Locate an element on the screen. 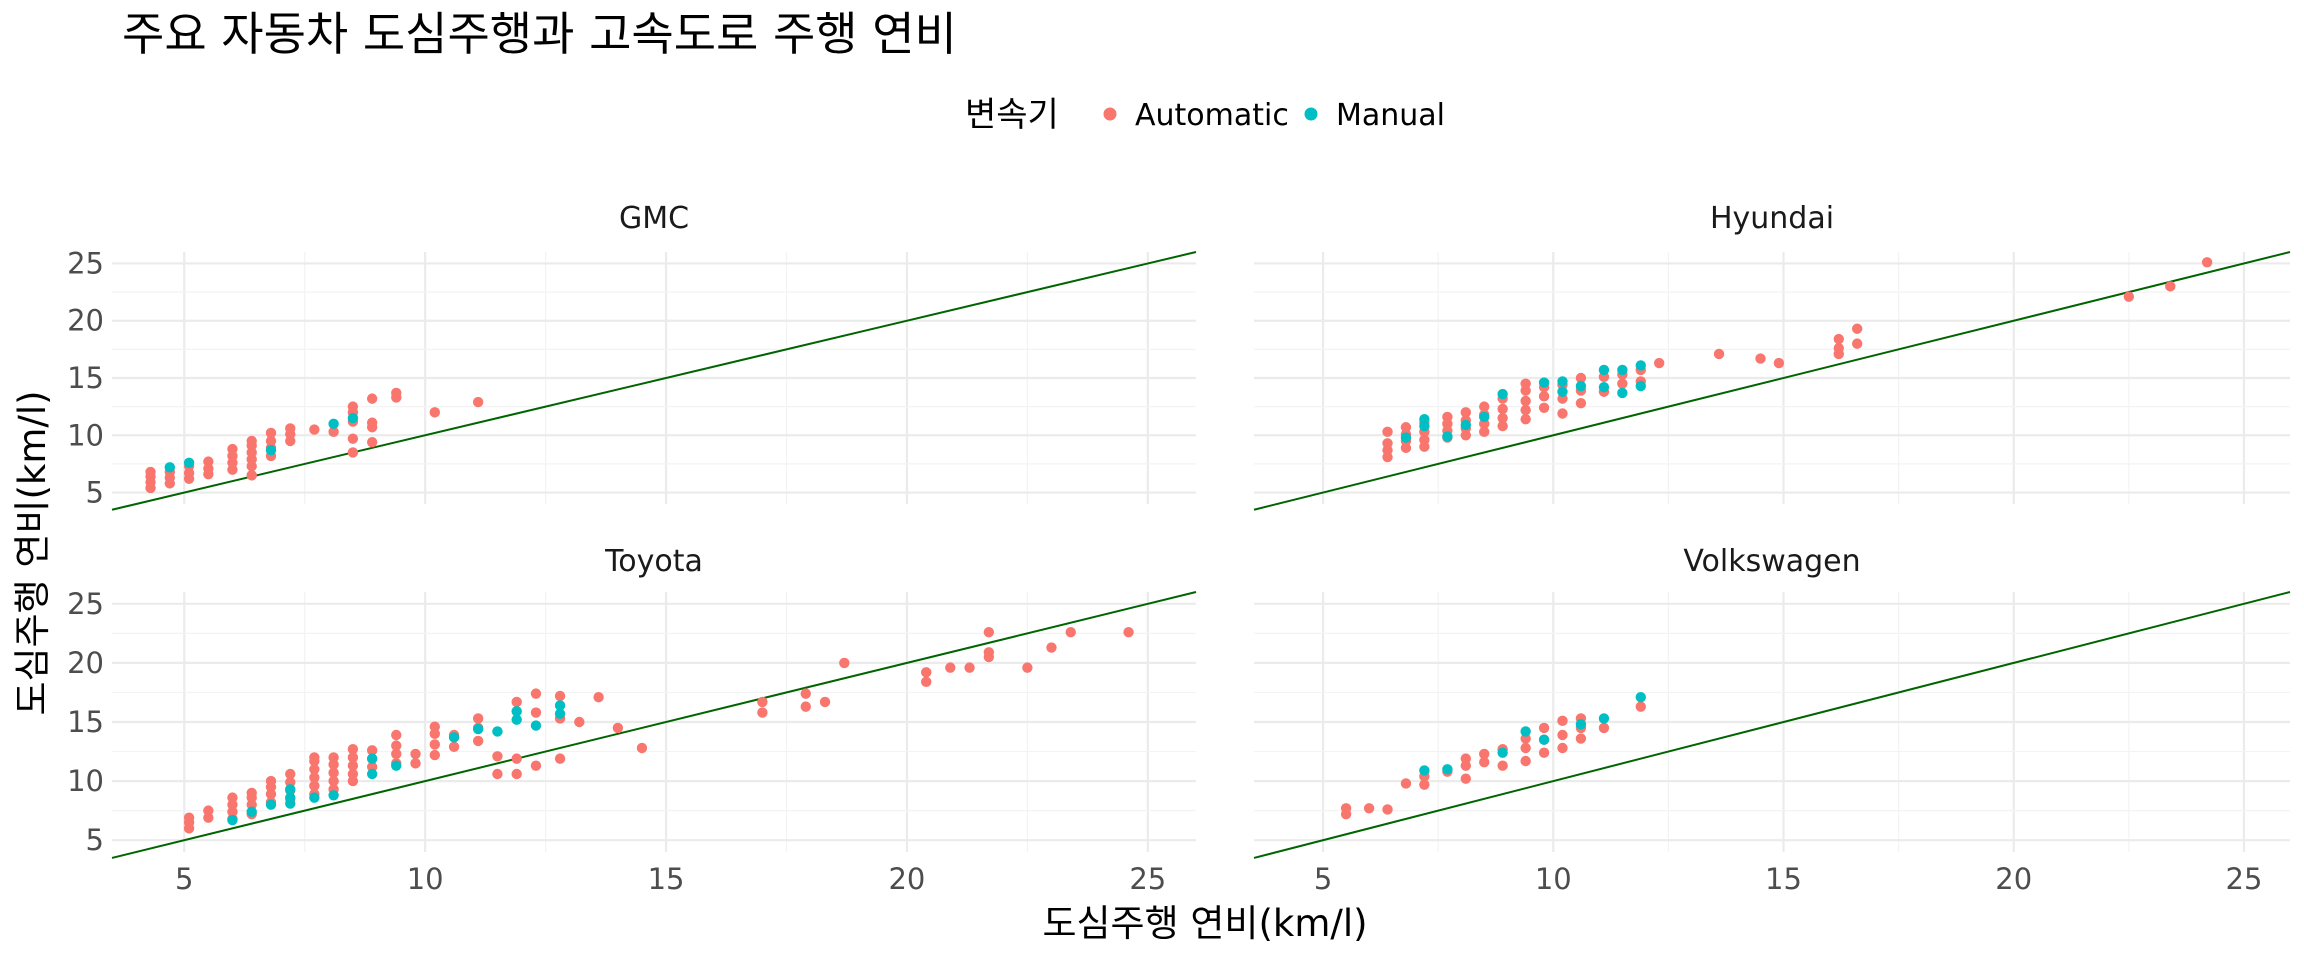  grid-volkswagen is located at coordinates (1772, 722).